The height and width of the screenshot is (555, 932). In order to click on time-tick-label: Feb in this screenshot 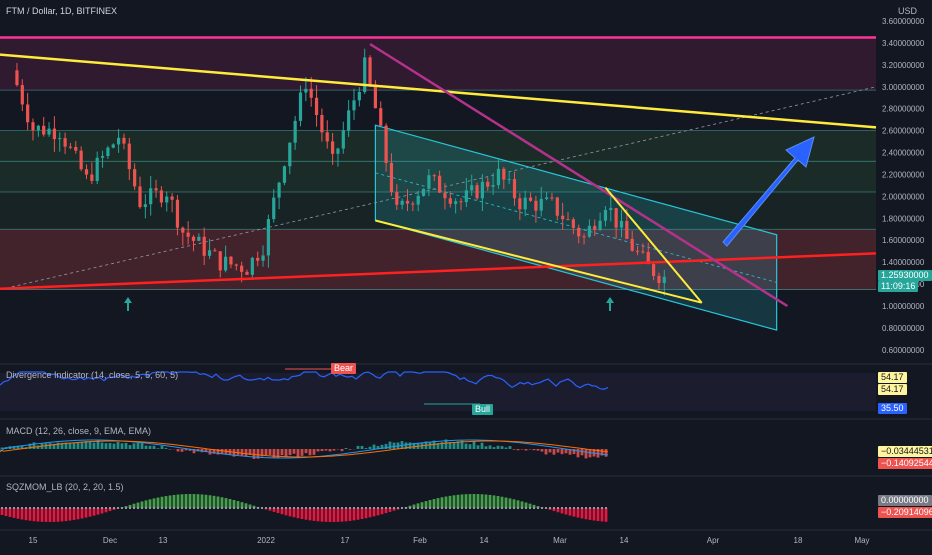, I will do `click(420, 540)`.